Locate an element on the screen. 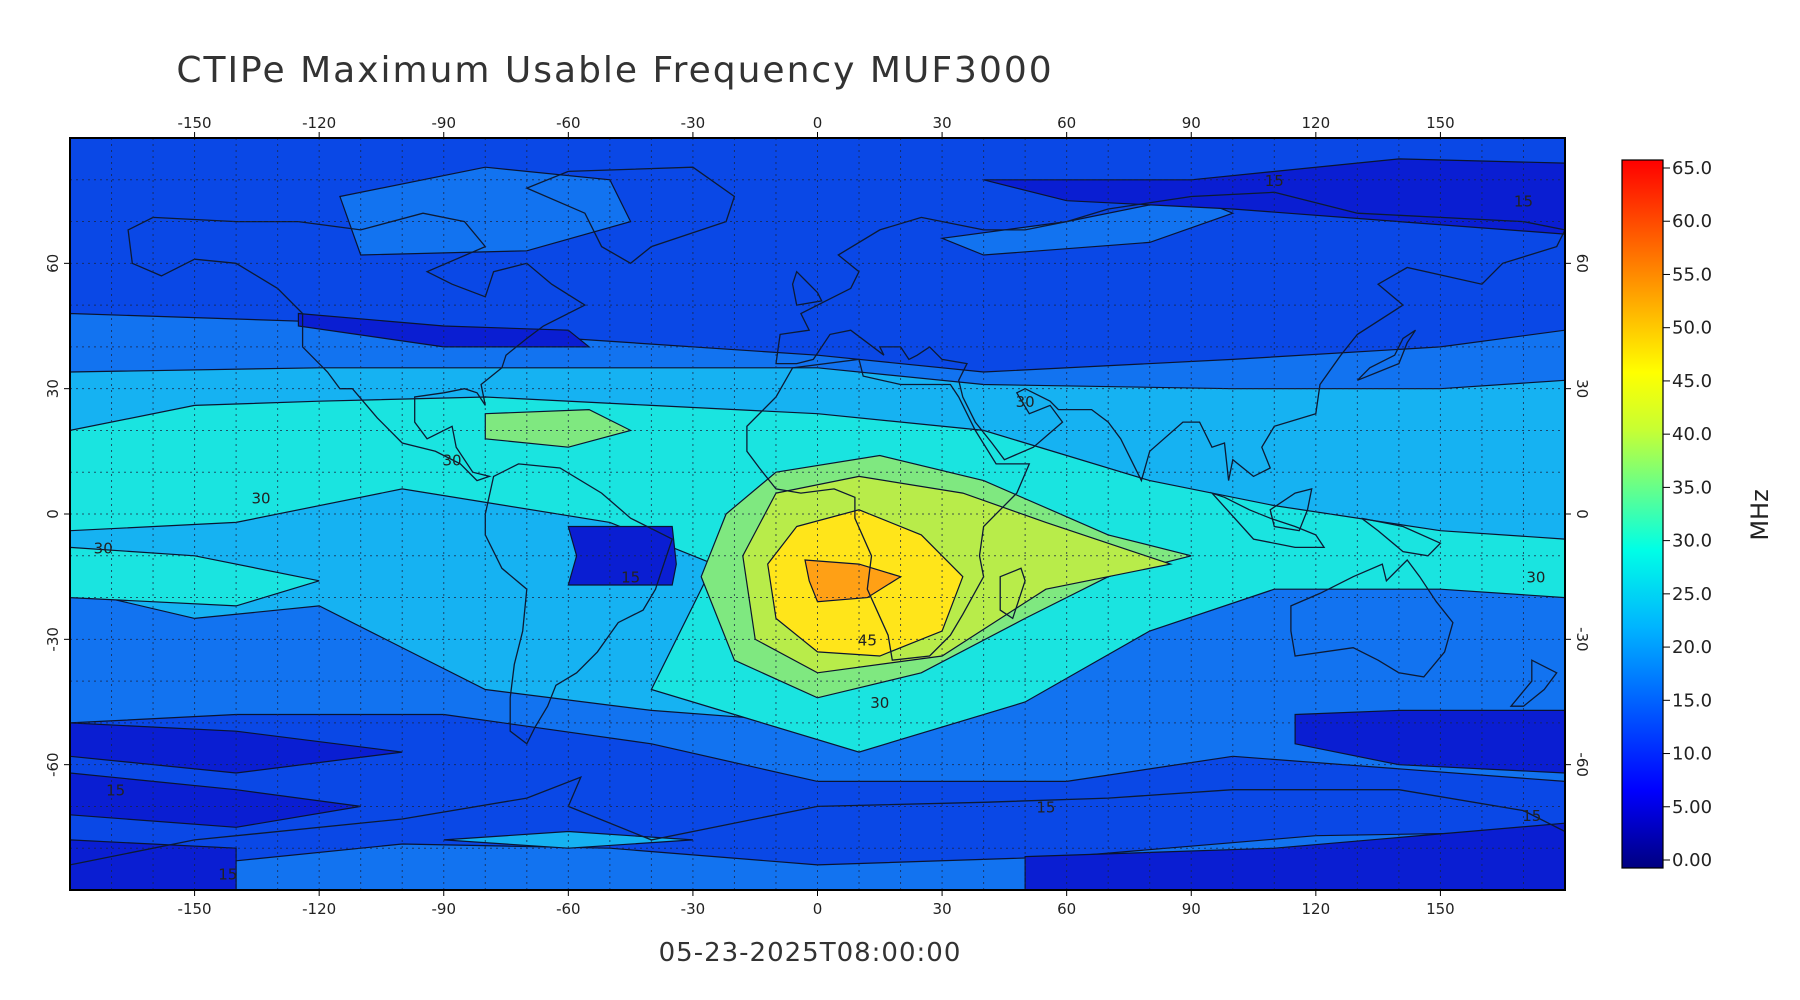  colorbar-tick-label: 35.0 is located at coordinates (1692, 487).